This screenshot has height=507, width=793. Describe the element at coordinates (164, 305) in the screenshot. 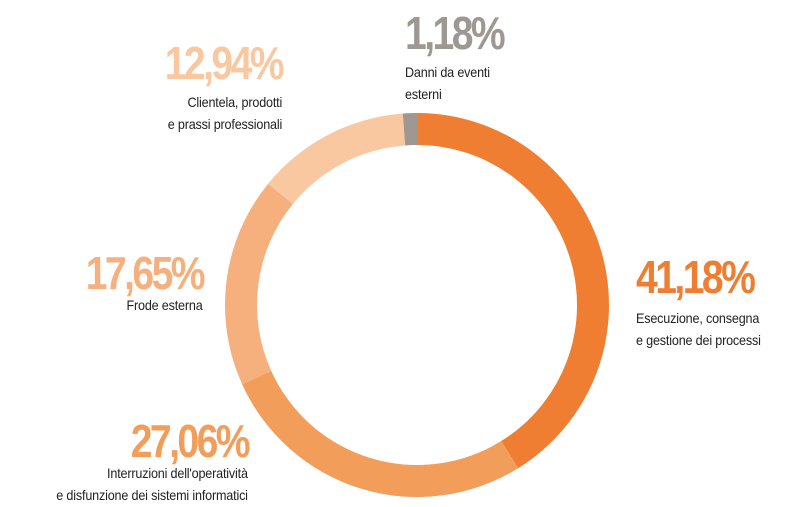

I see `category-label: Frode esterna` at that location.